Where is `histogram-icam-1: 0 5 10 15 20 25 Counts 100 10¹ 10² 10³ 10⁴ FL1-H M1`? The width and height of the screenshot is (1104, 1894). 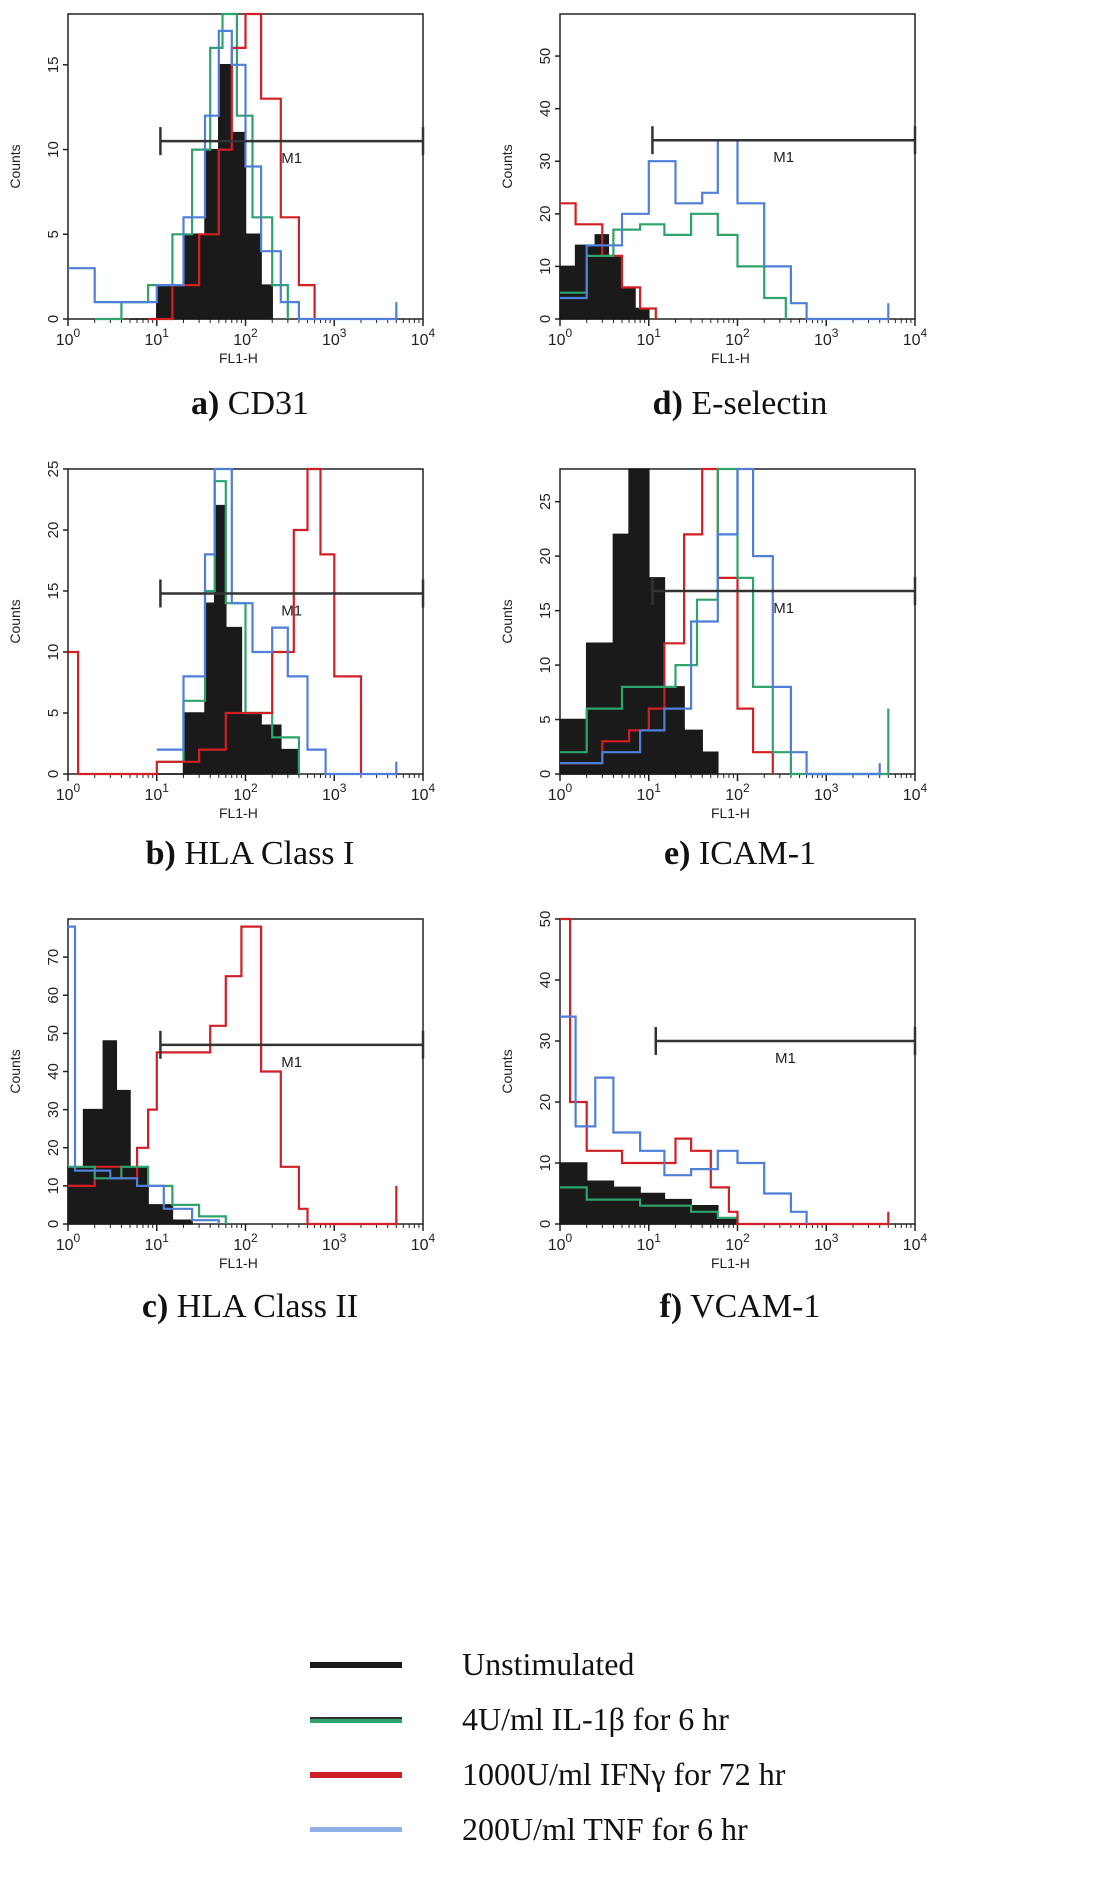 histogram-icam-1: 0 5 10 15 20 25 Counts 100 10¹ 10² 10³ 10⁴ FL1-H M1 is located at coordinates (713, 644).